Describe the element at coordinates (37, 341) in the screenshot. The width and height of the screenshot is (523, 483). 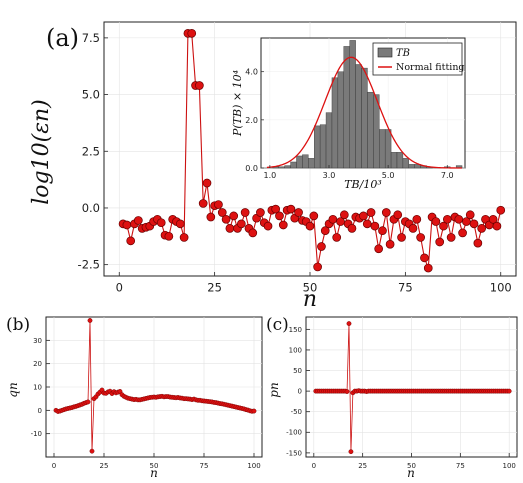
I see `b-ytick-label: 30` at that location.